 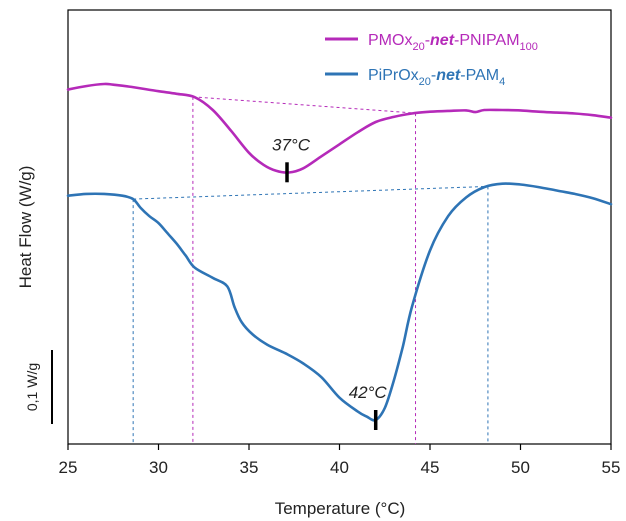 What do you see at coordinates (158, 467) in the screenshot?
I see `x-tick-label: 30` at bounding box center [158, 467].